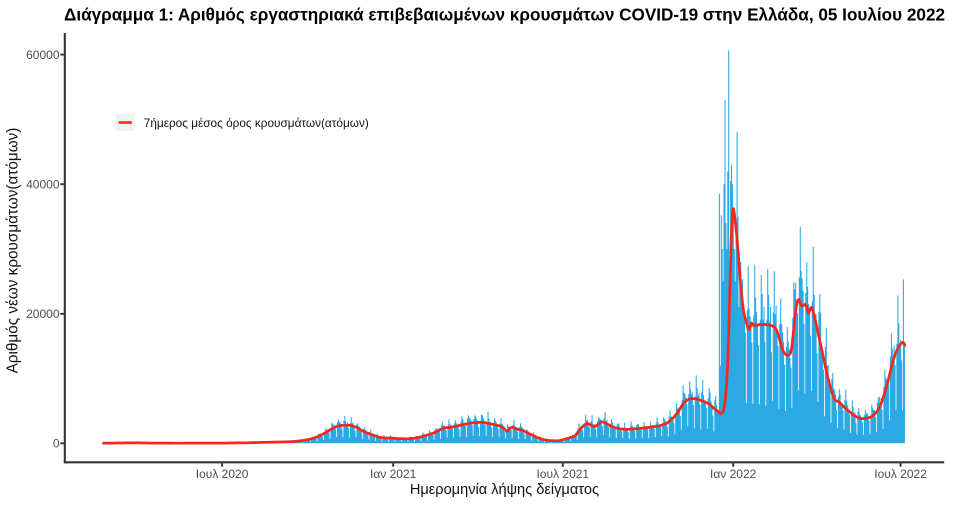 The image size is (960, 508). Describe the element at coordinates (256, 123) in the screenshot. I see `svg-text:7ήμερος μέσος όρος κρουσμάτων(: 7ήμερος μέσος όρος κρουσμάτων(ατόμων)` at that location.